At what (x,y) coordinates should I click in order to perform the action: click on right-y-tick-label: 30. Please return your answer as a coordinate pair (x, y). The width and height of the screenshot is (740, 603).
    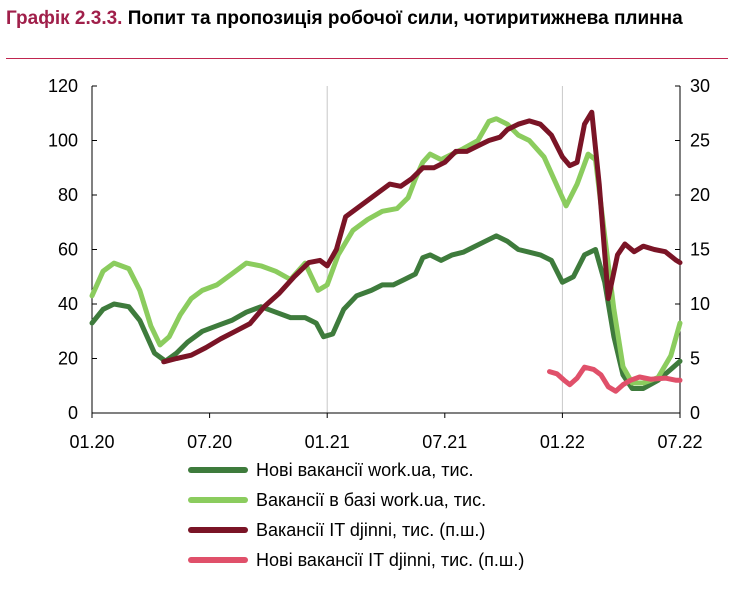
    Looking at the image, I should click on (700, 86).